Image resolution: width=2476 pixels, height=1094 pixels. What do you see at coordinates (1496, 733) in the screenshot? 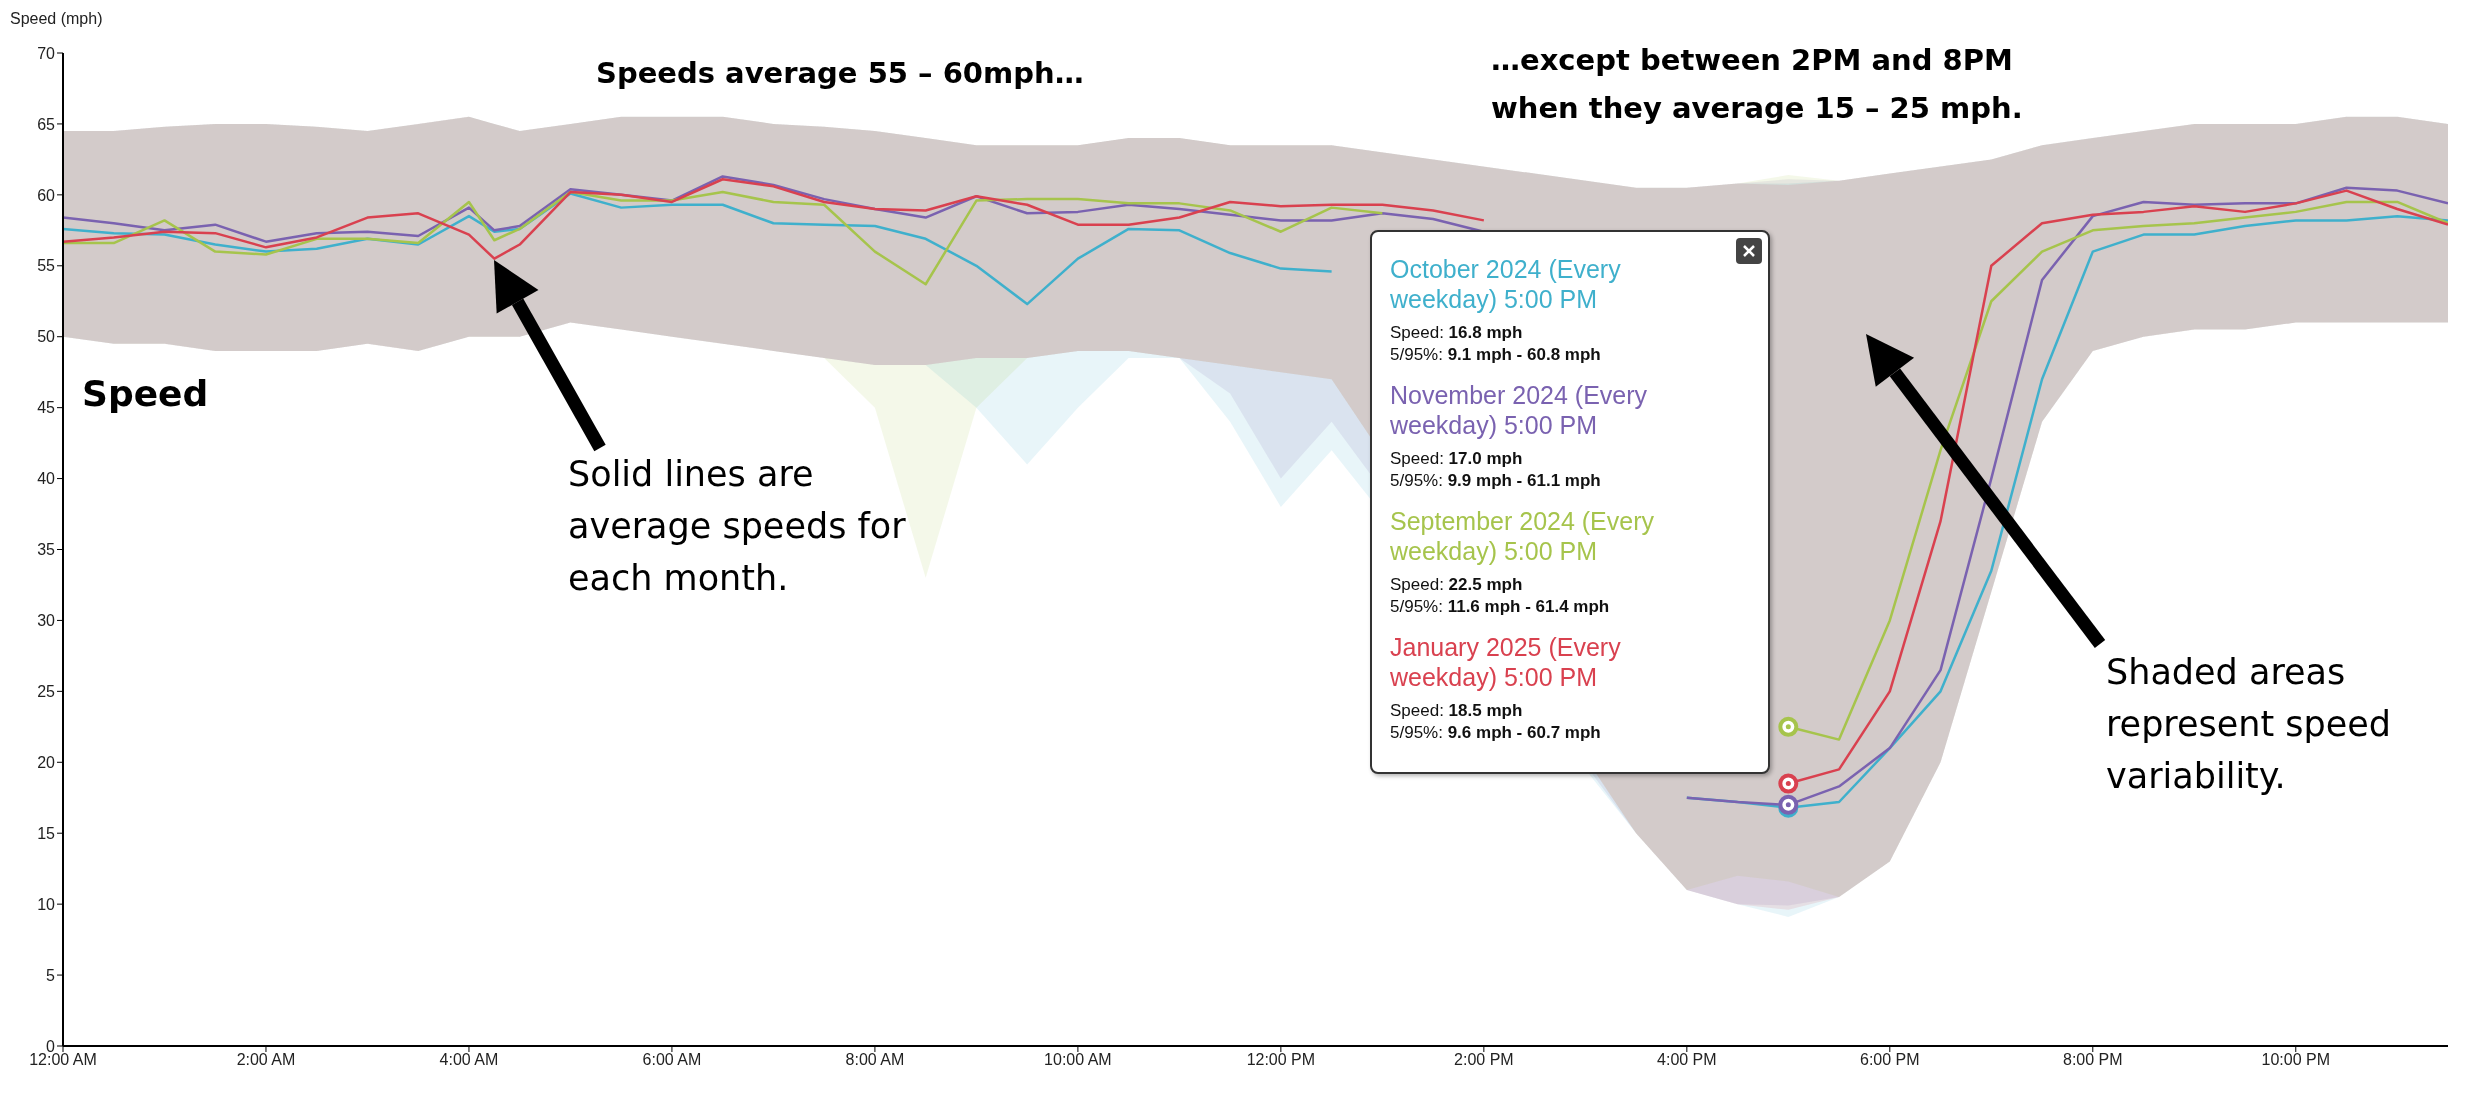
I see `annotation: 5/95%: 9.6 mph - 60.7 mph` at bounding box center [1496, 733].